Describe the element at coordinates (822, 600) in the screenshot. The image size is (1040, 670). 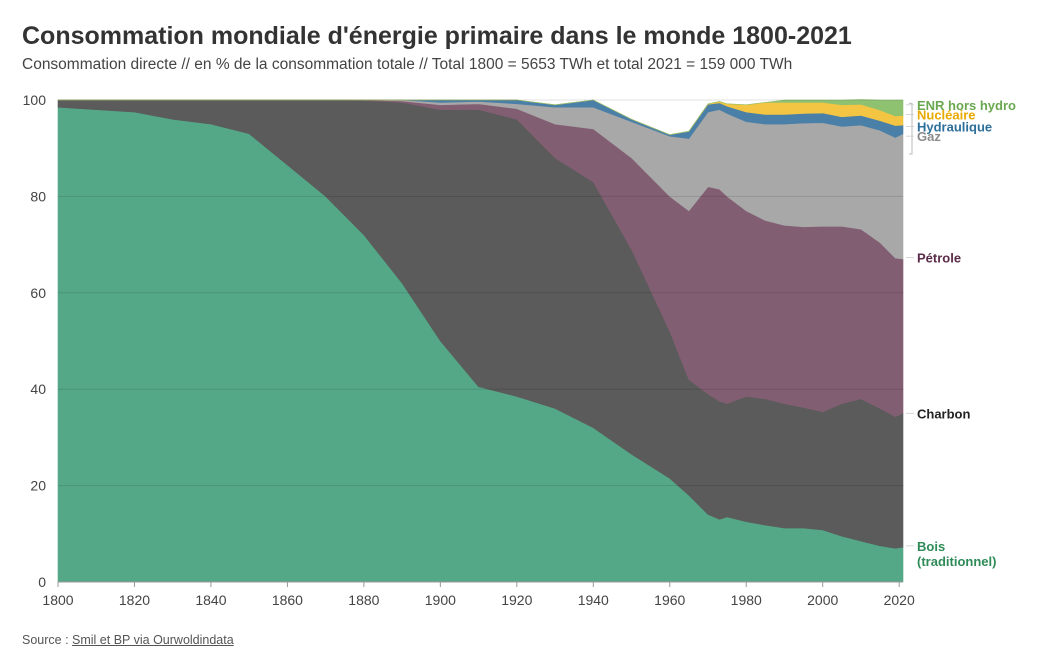
I see `x-tick-label: 2000` at that location.